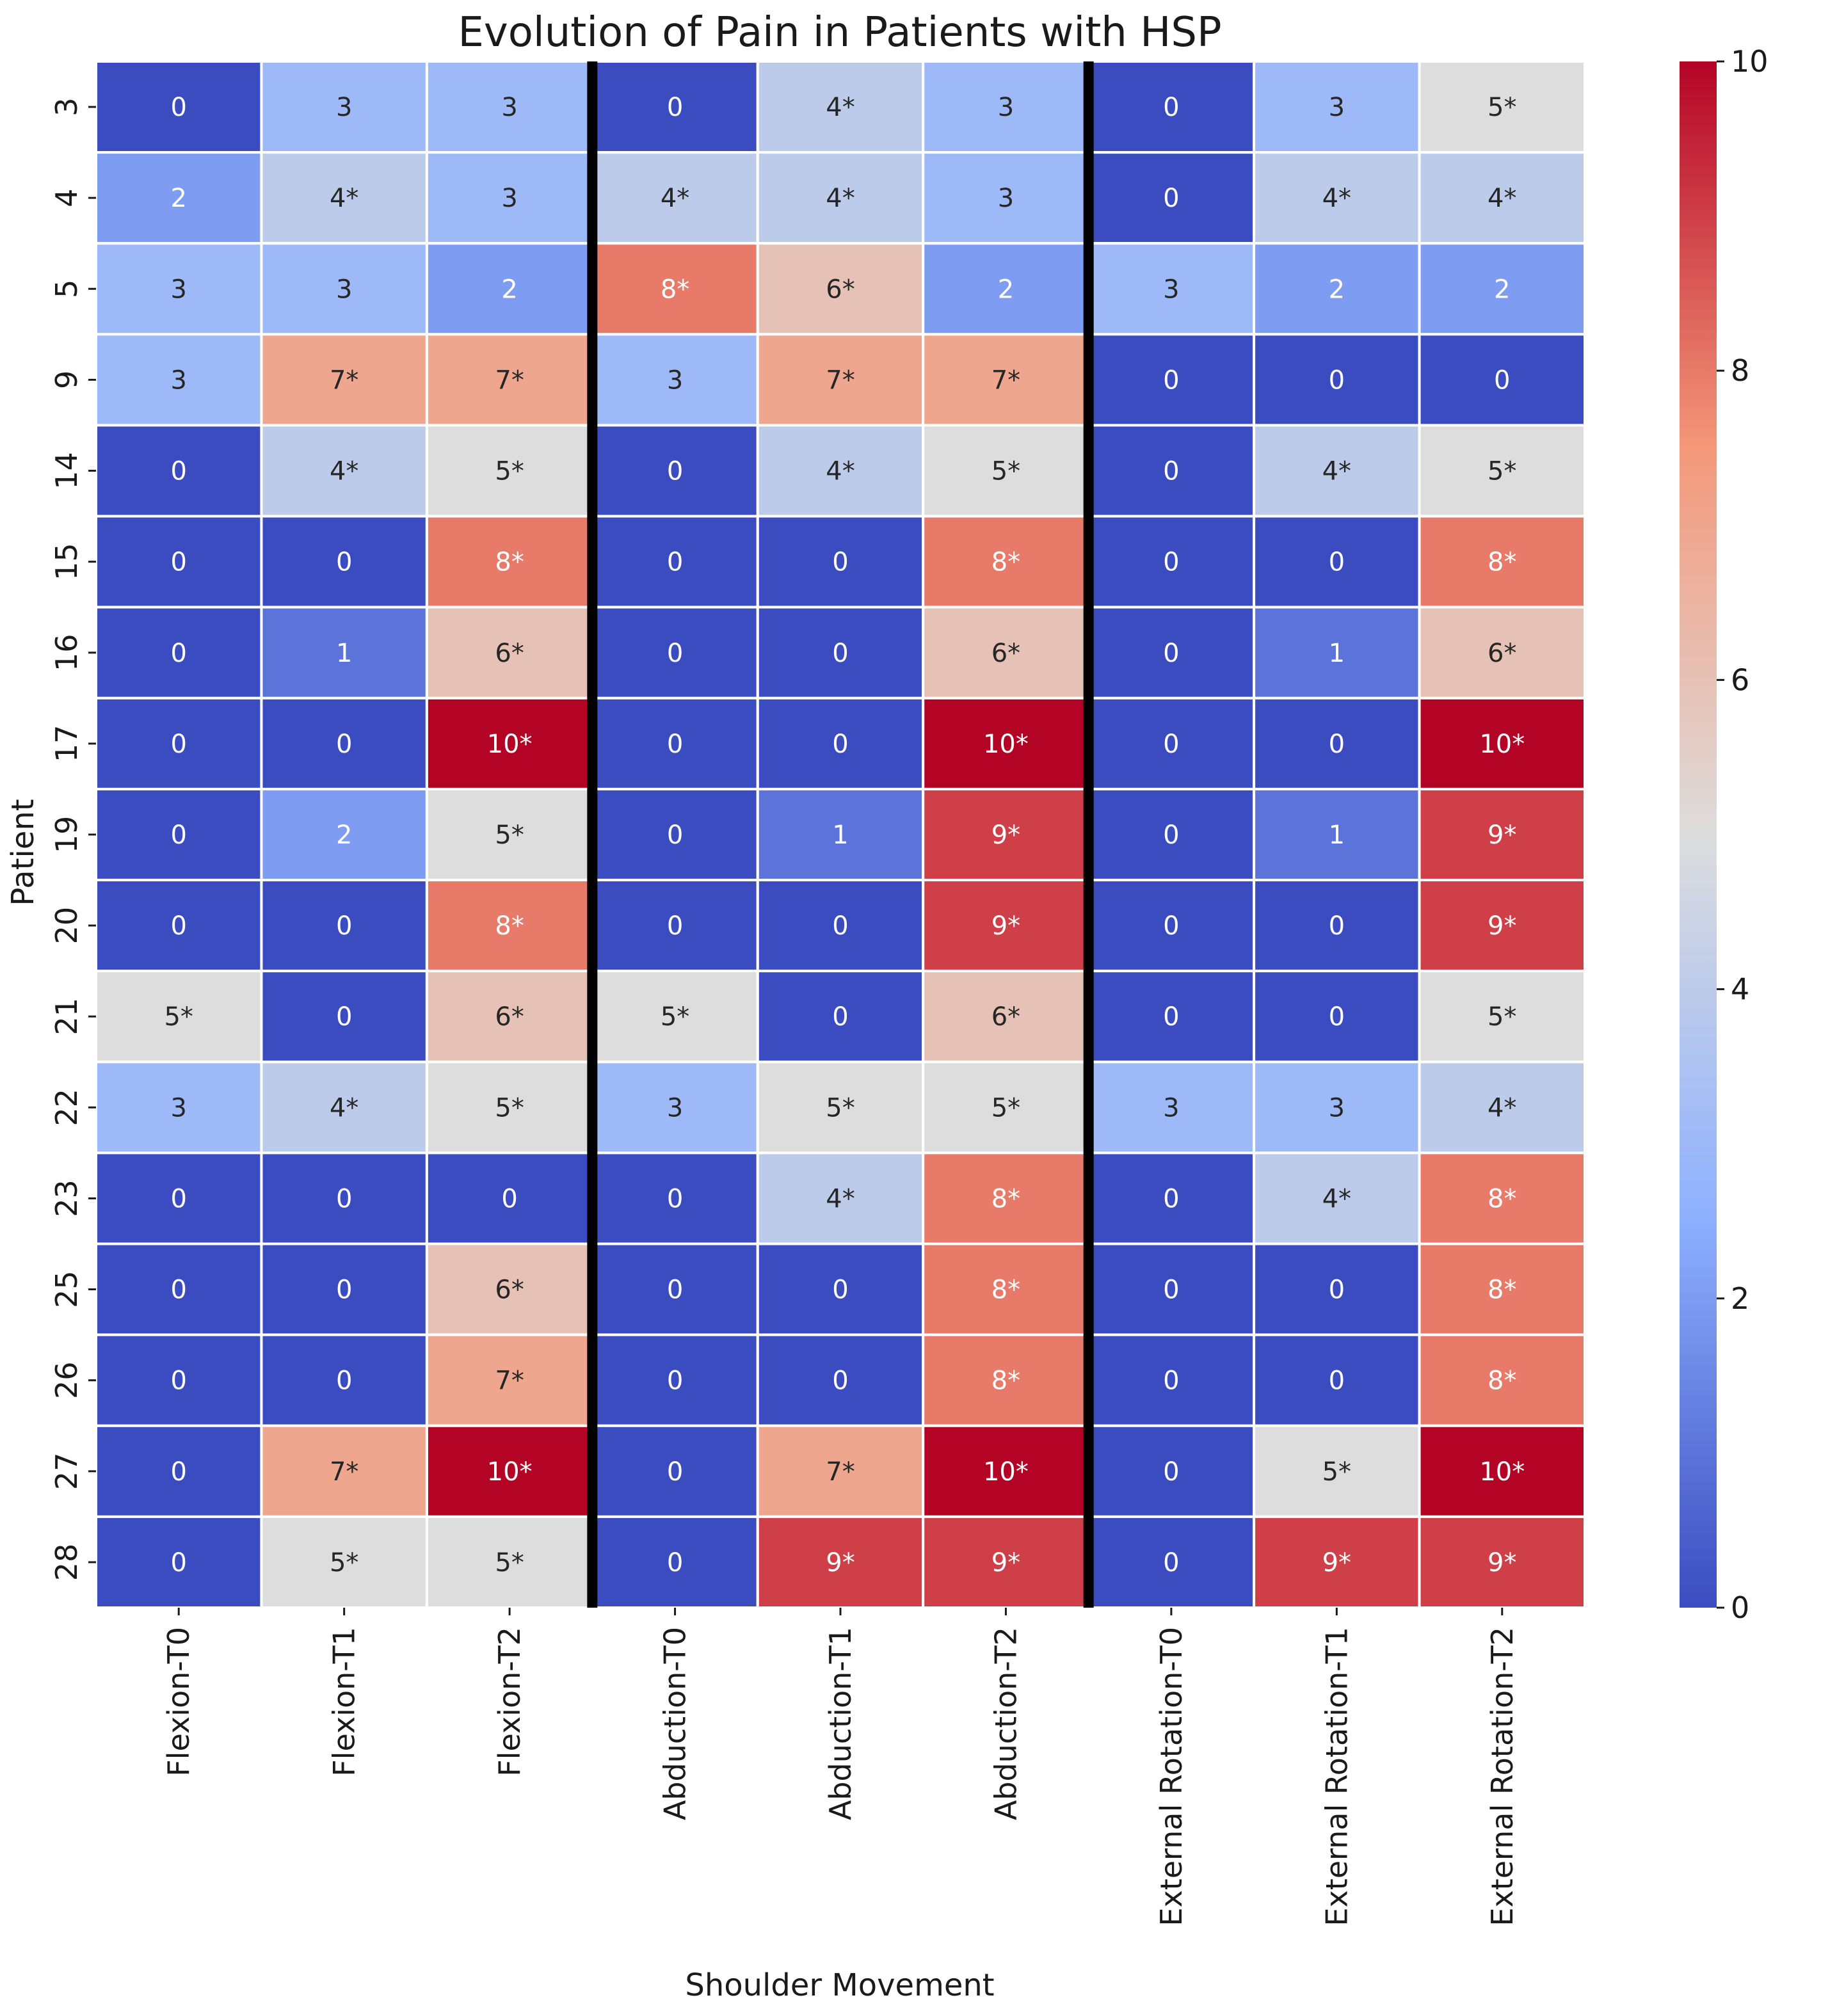 The height and width of the screenshot is (2016, 1821). What do you see at coordinates (66, 652) in the screenshot?
I see `y-tick-label: 16` at bounding box center [66, 652].